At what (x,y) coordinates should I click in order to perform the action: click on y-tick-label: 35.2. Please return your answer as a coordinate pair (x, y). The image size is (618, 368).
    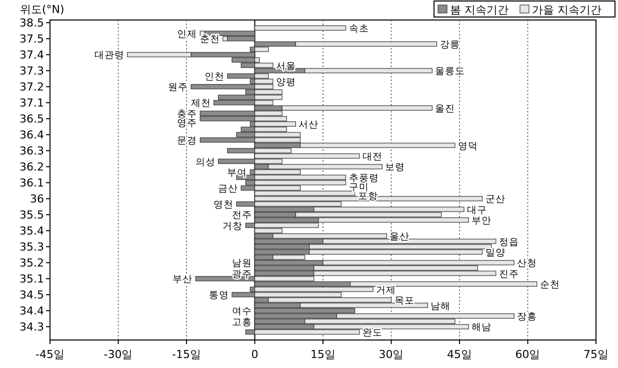
    Looking at the image, I should click on (32, 263).